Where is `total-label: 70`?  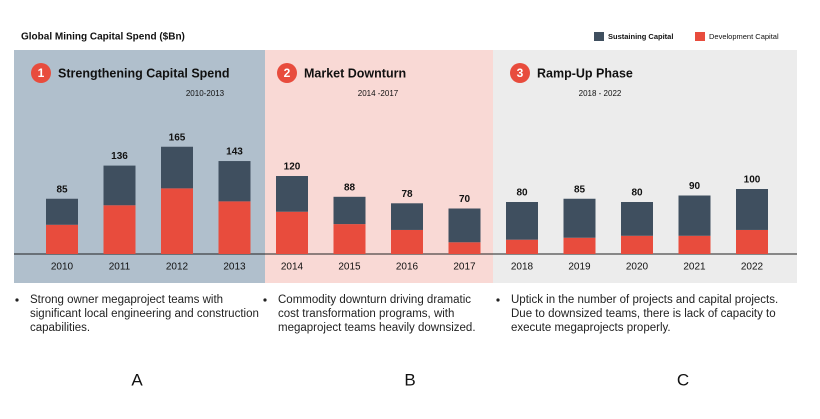 total-label: 70 is located at coordinates (465, 199).